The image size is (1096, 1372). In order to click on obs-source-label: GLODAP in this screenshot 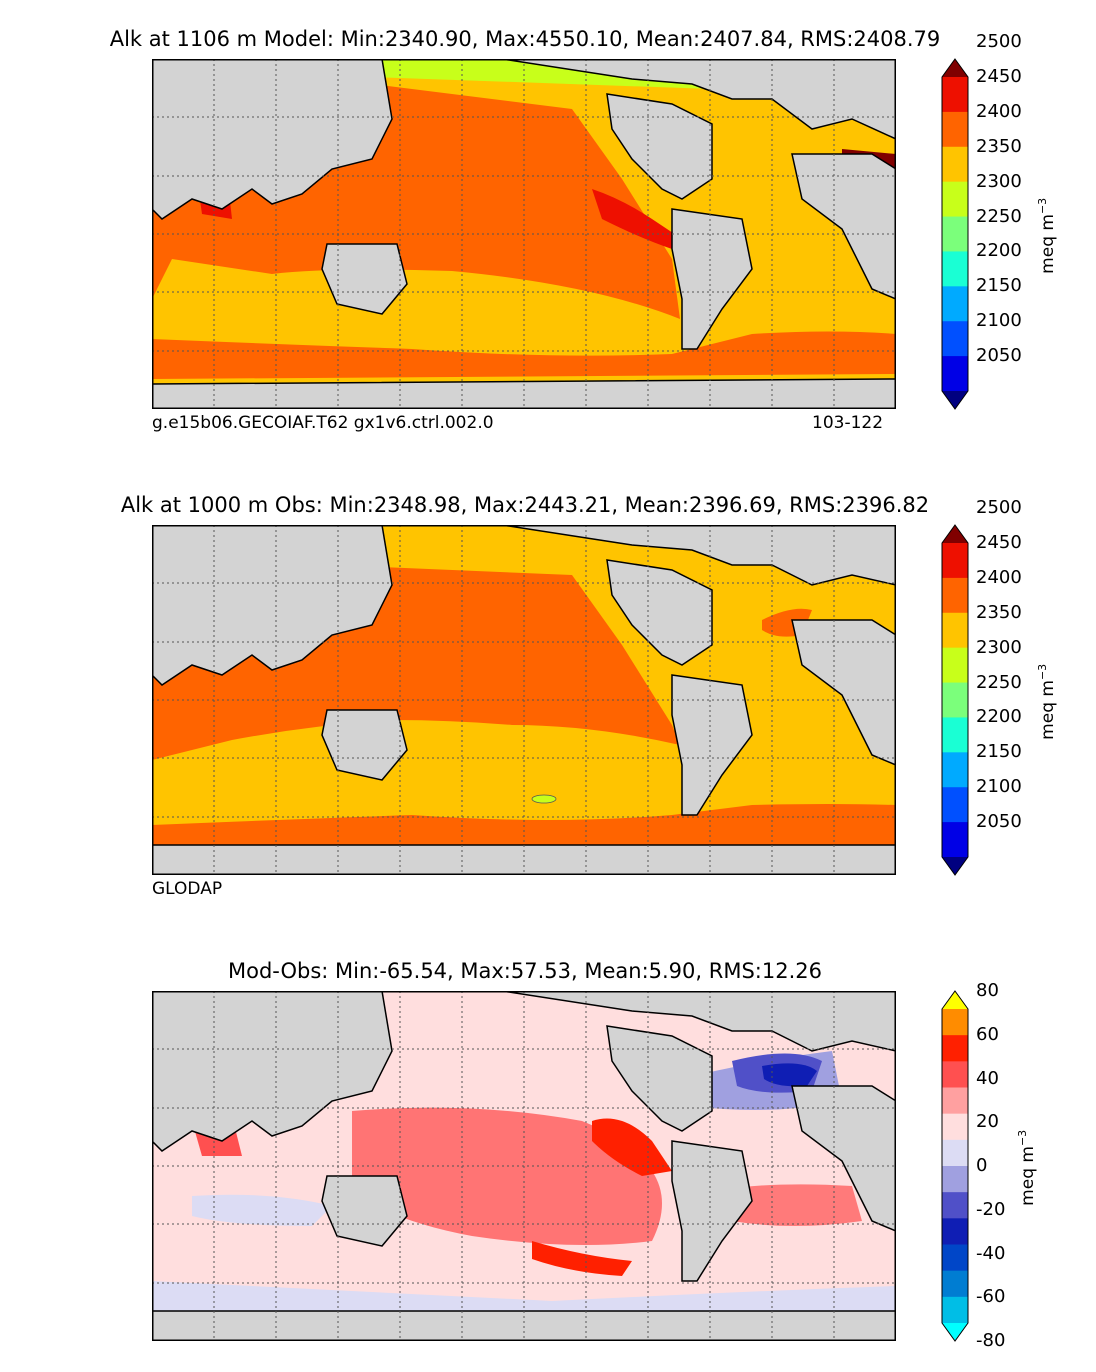, I will do `click(187, 889)`.